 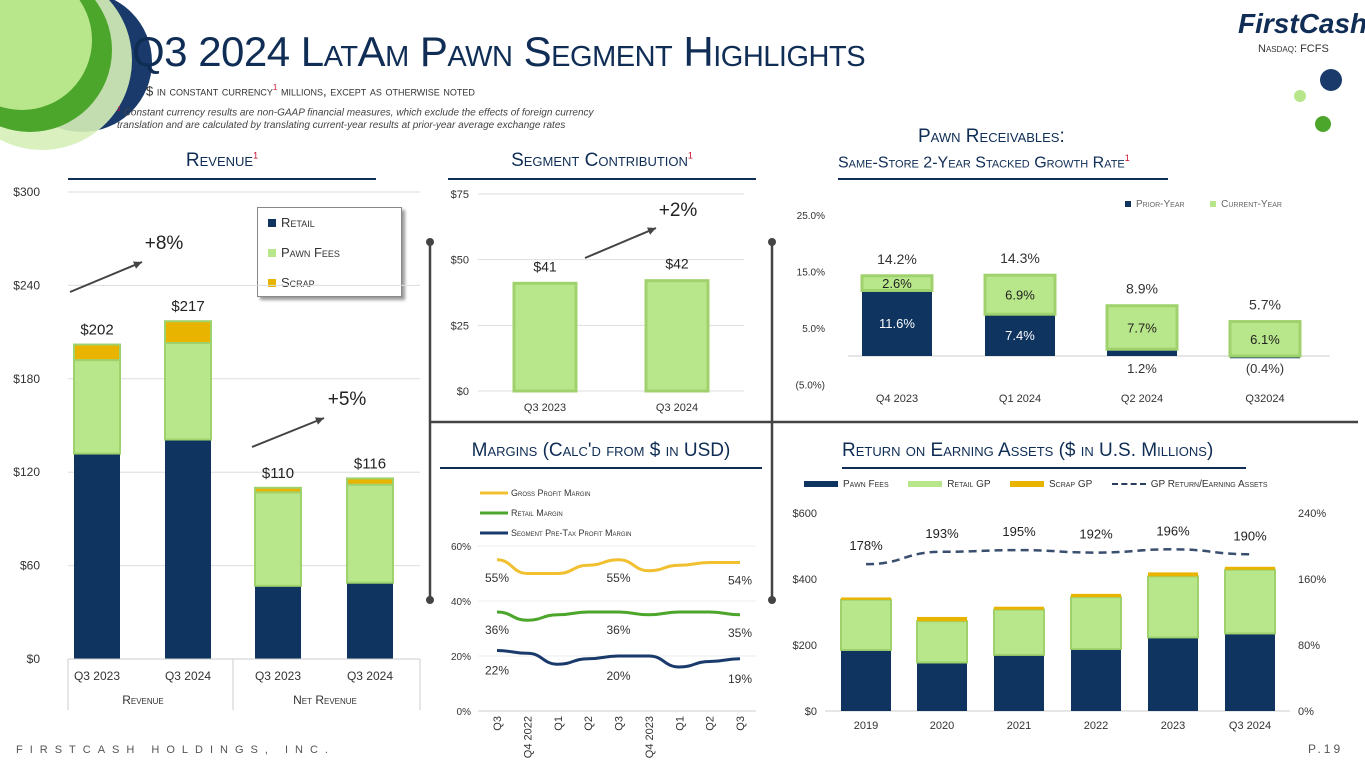 What do you see at coordinates (1096, 726) in the screenshot?
I see `roea-xtick: 2022` at bounding box center [1096, 726].